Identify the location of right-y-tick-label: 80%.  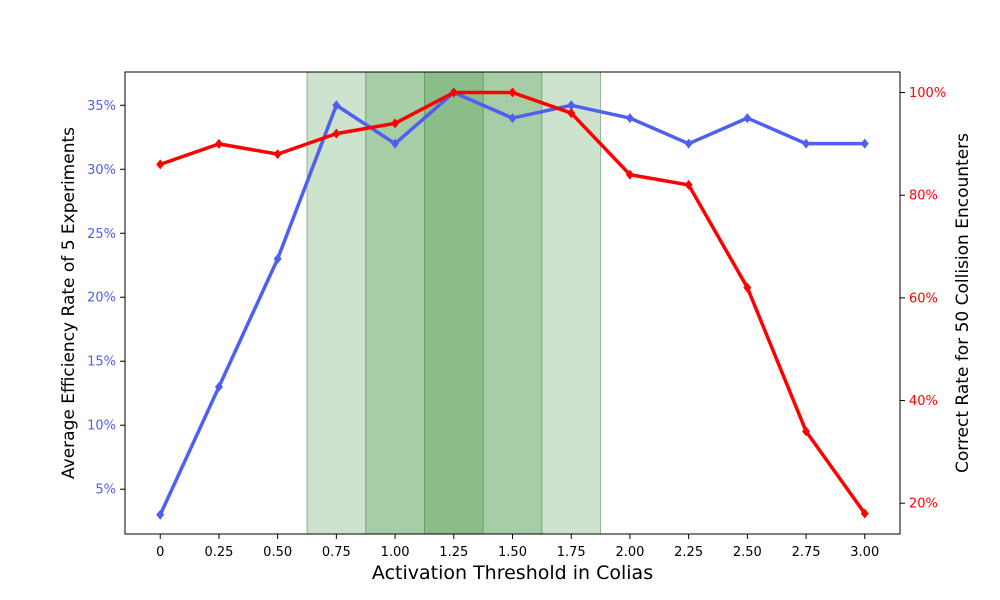
(923, 196).